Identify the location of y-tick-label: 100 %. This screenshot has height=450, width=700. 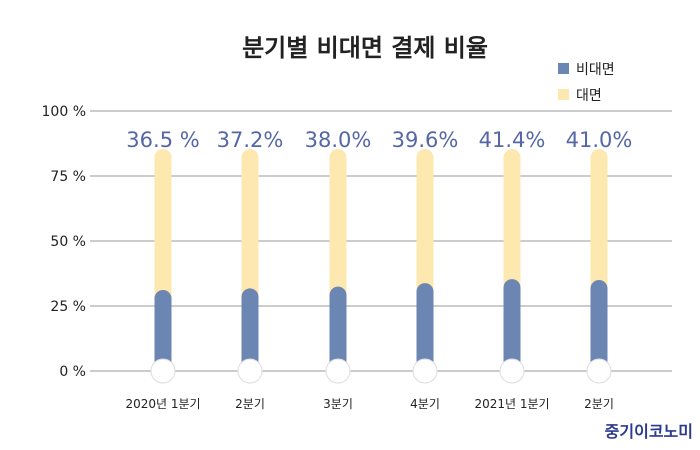
(64, 112).